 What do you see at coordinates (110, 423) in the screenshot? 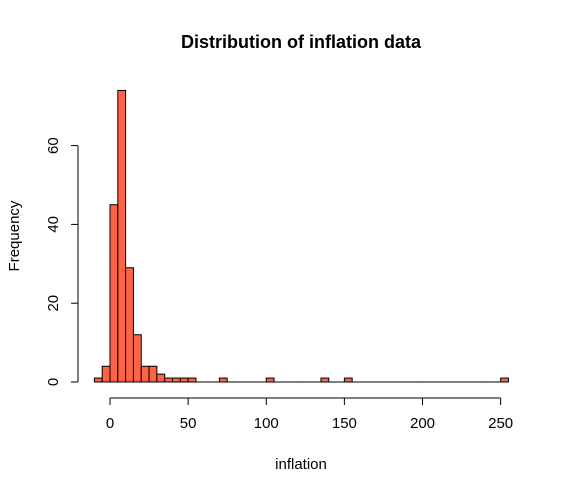
I see `x-tick-label: 0` at bounding box center [110, 423].